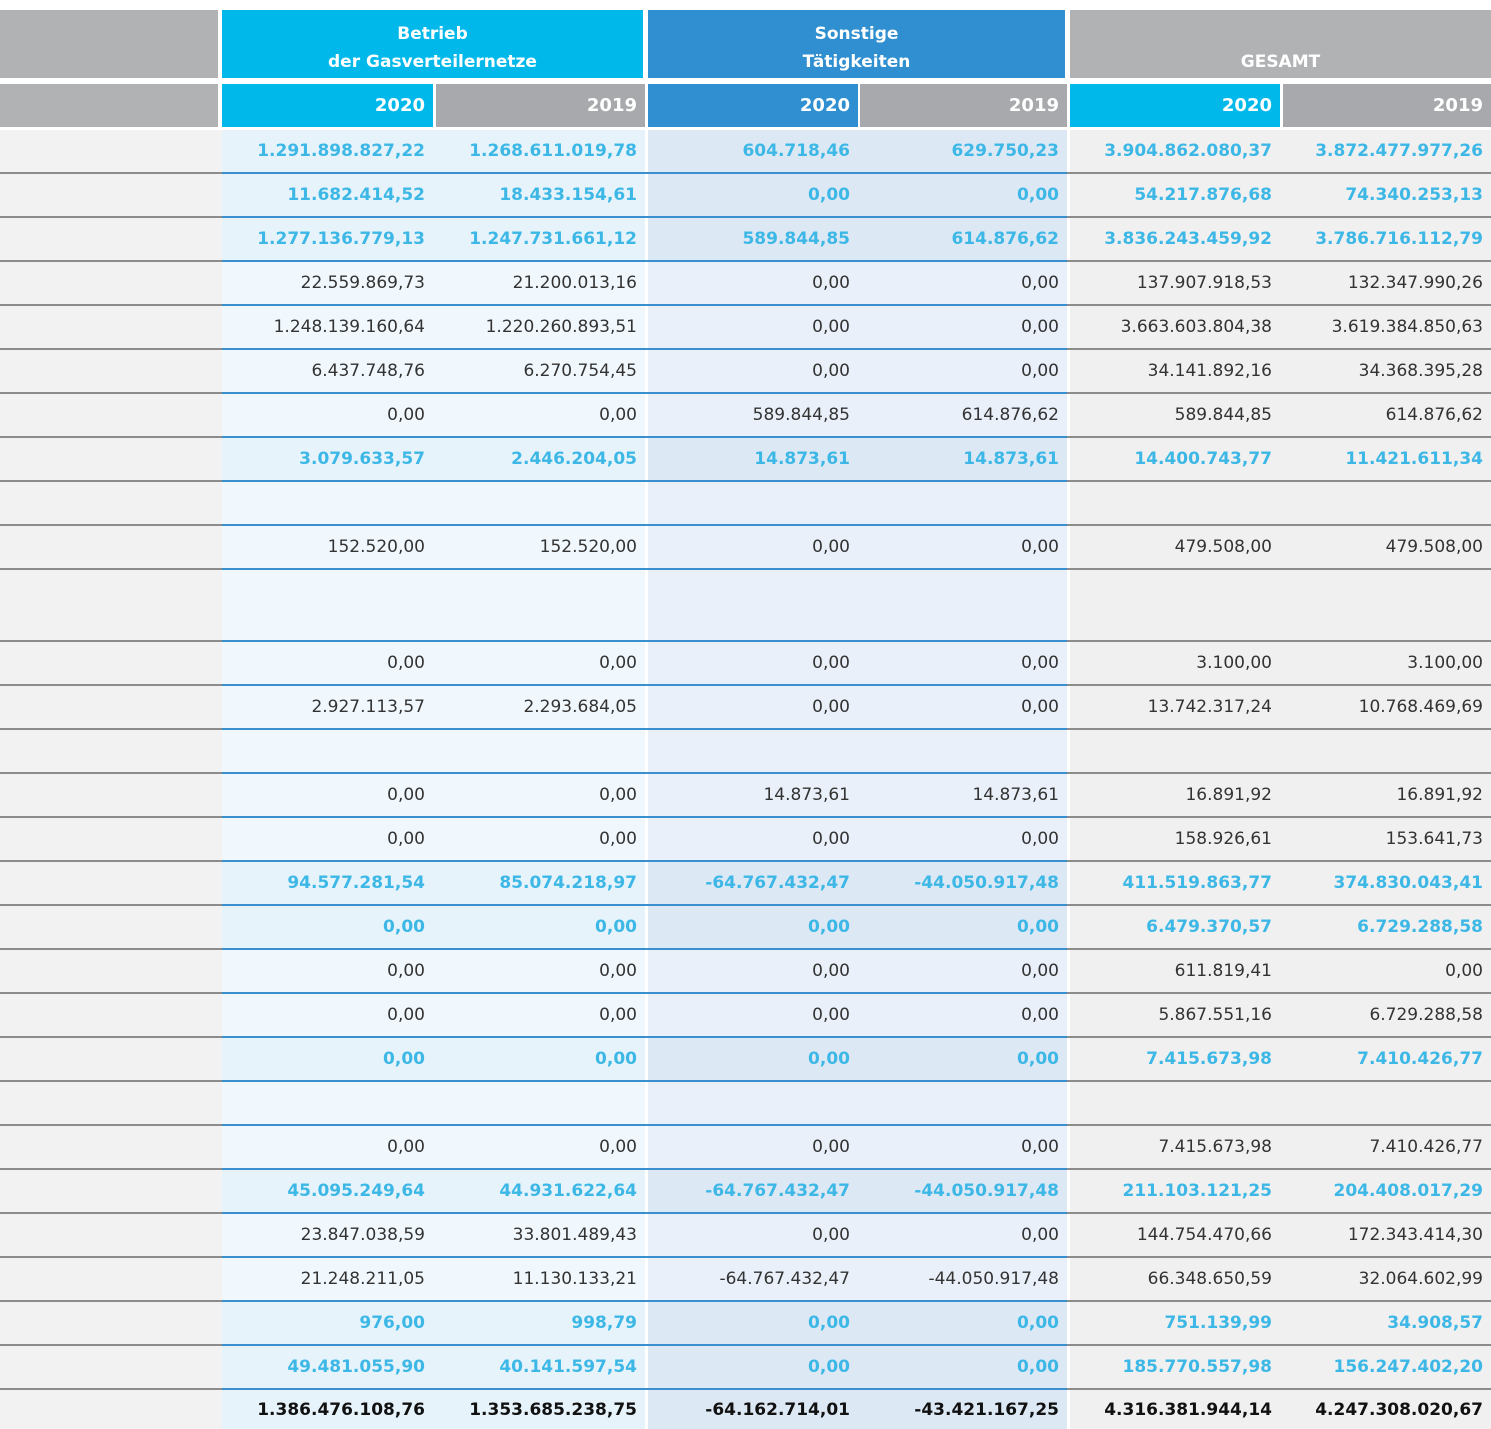 The width and height of the screenshot is (1491, 1429). What do you see at coordinates (539, 1279) in the screenshot?
I see `cell: 11.130.133,21` at bounding box center [539, 1279].